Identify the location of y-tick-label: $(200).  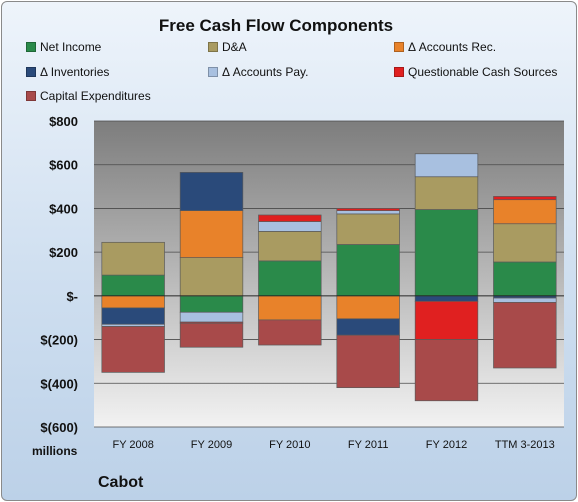
(59, 340).